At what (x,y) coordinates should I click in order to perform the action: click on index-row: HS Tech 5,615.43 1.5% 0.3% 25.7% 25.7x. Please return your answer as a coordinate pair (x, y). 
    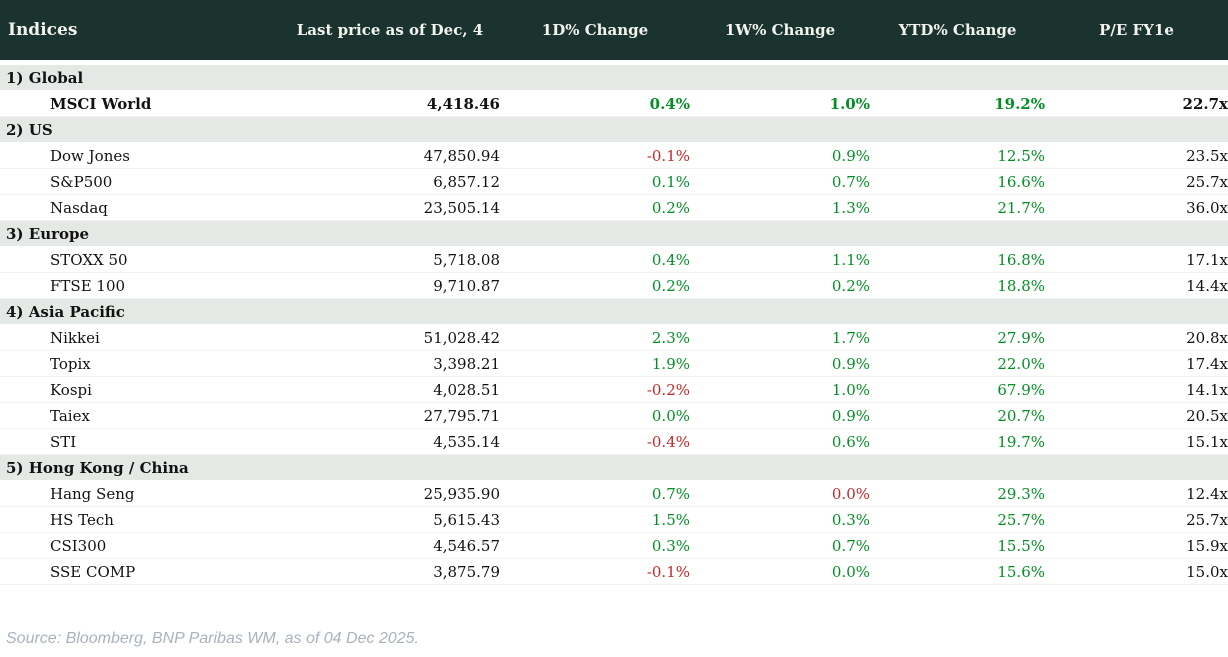
    Looking at the image, I should click on (614, 519).